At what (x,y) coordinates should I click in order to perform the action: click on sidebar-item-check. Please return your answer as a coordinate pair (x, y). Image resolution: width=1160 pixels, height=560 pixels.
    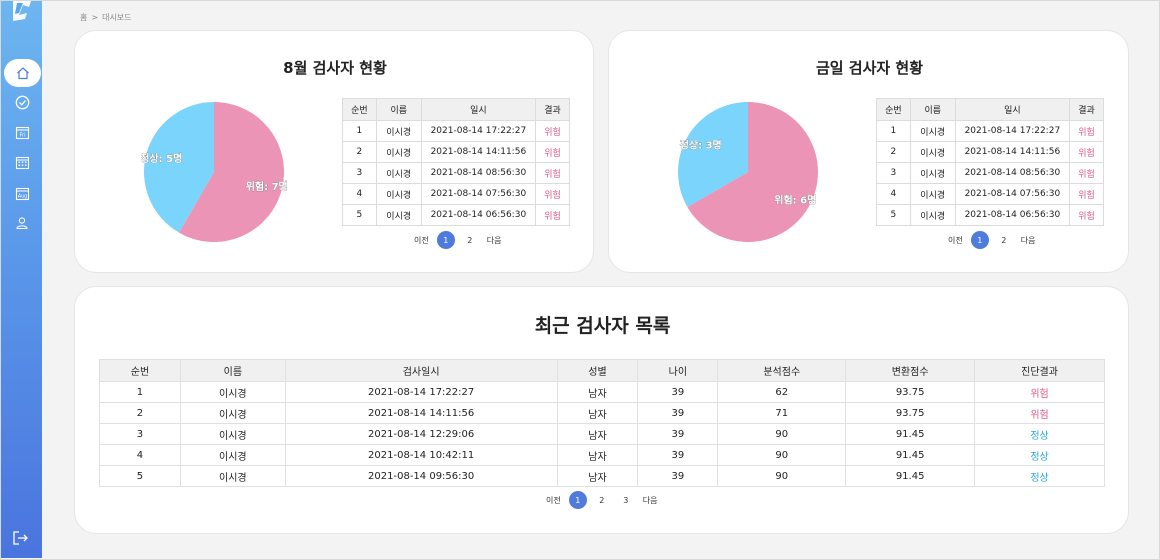
    Looking at the image, I should click on (22, 102).